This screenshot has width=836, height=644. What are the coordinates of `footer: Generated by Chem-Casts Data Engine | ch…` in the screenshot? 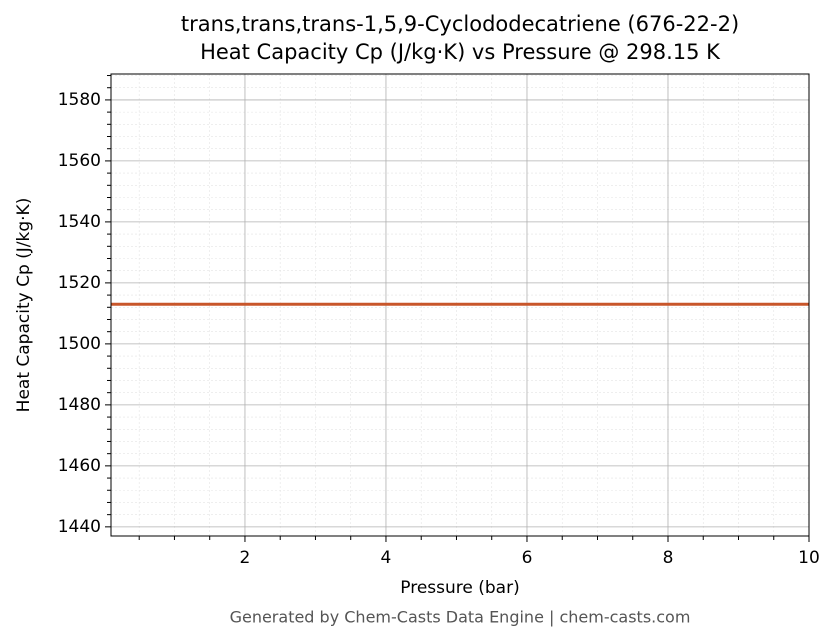 It's located at (460, 617).